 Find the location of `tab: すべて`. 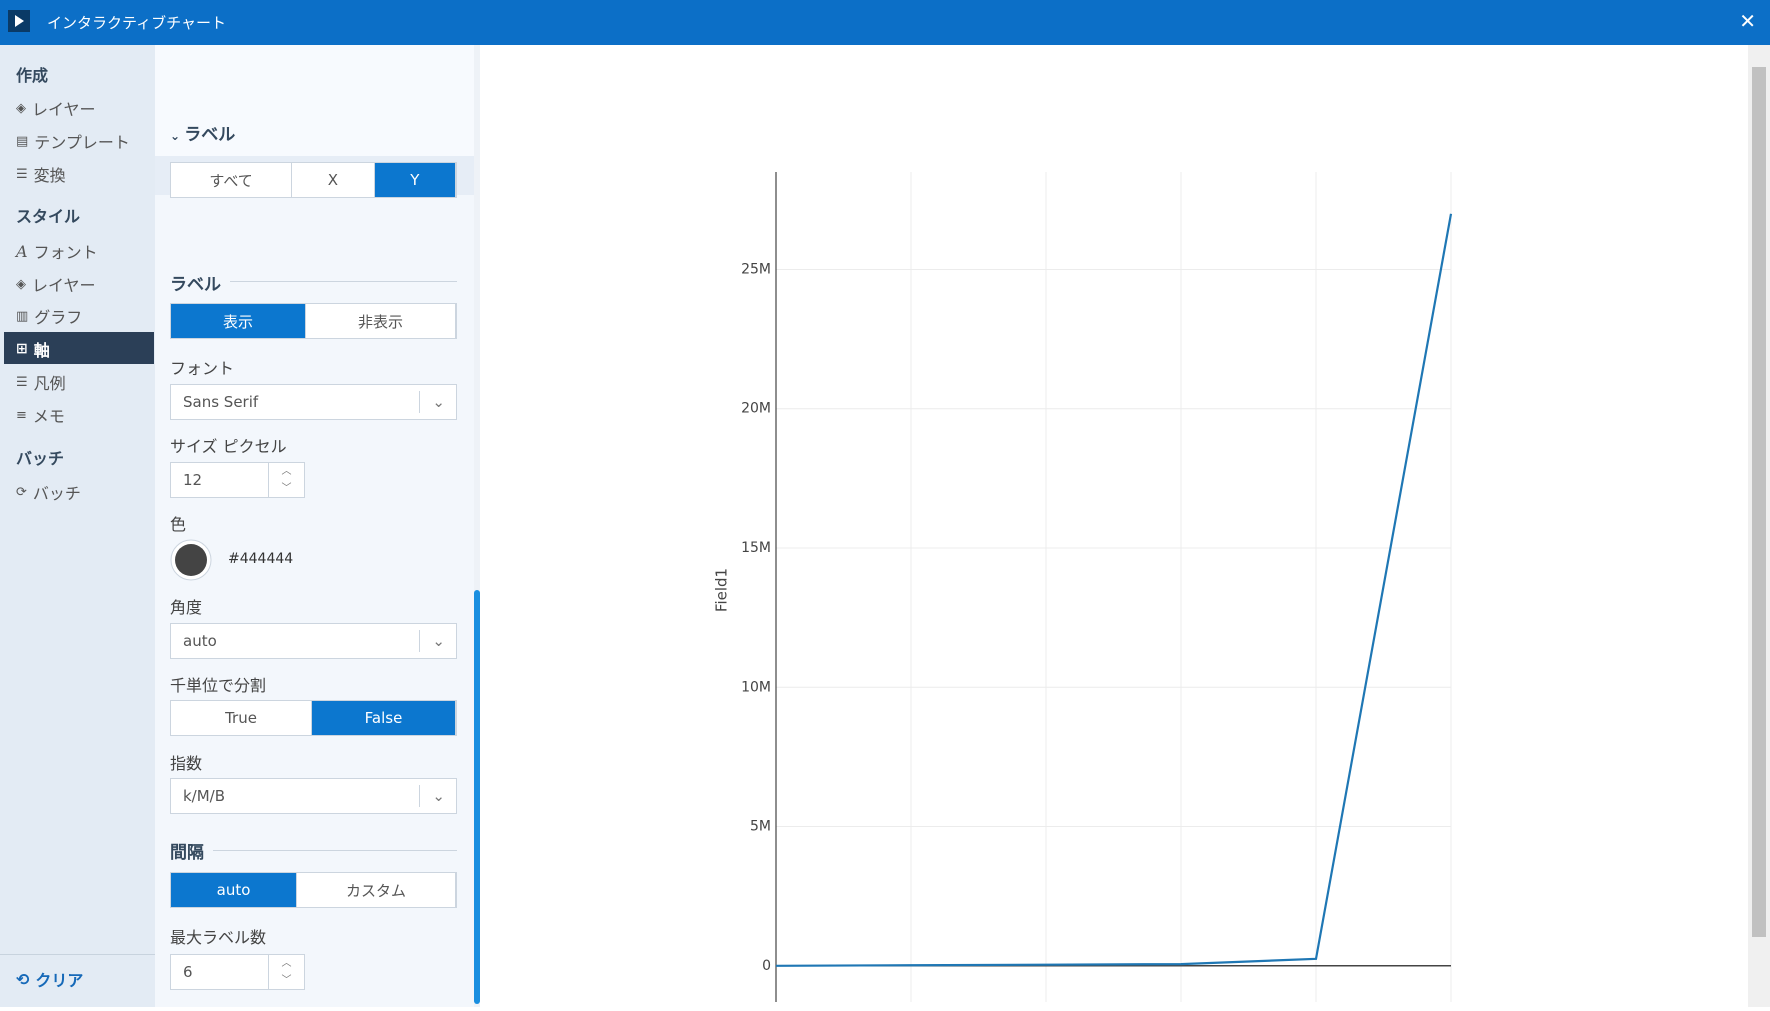

tab: すべて is located at coordinates (232, 180).